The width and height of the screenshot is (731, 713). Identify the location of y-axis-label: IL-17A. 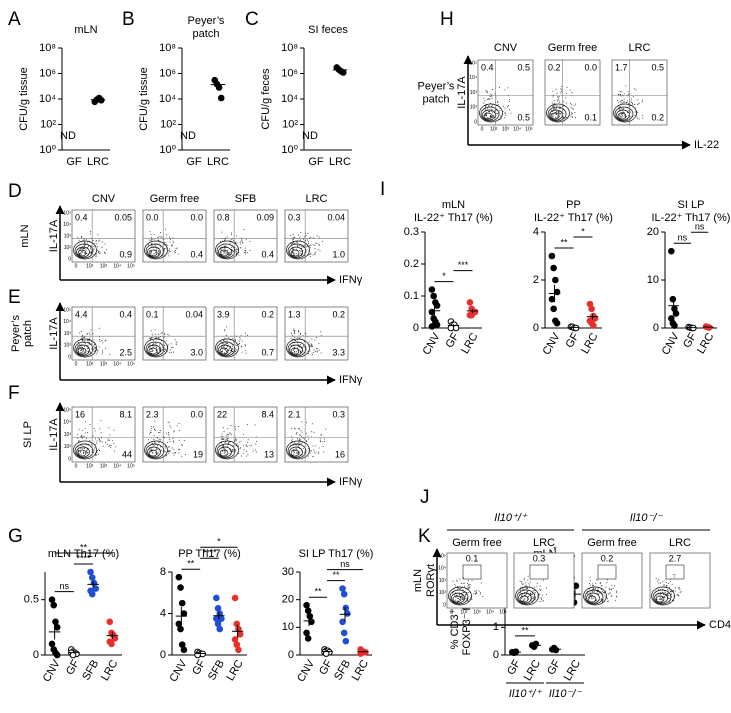
(54, 235).